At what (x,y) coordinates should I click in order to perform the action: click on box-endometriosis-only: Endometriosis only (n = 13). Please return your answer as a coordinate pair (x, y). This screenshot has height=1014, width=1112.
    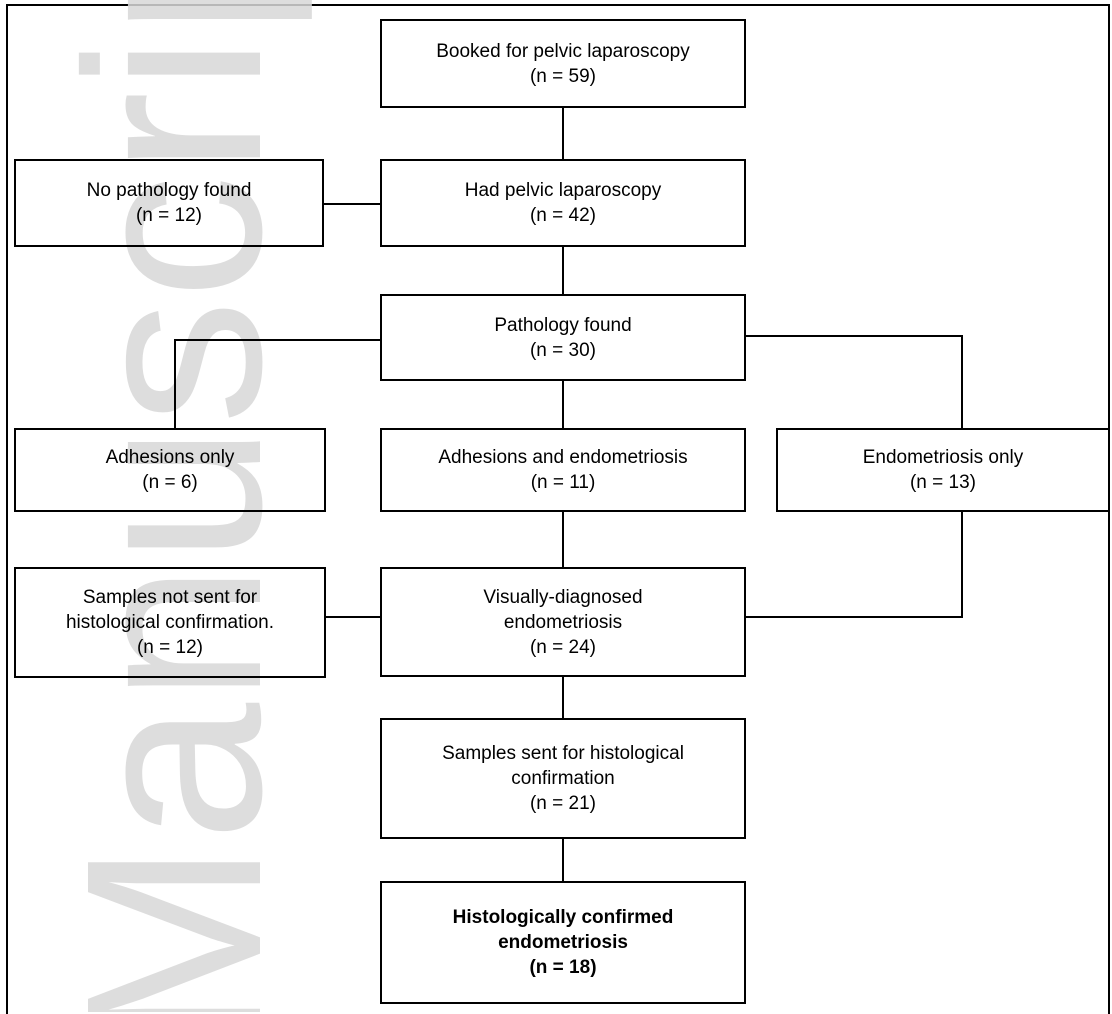
    Looking at the image, I should click on (943, 470).